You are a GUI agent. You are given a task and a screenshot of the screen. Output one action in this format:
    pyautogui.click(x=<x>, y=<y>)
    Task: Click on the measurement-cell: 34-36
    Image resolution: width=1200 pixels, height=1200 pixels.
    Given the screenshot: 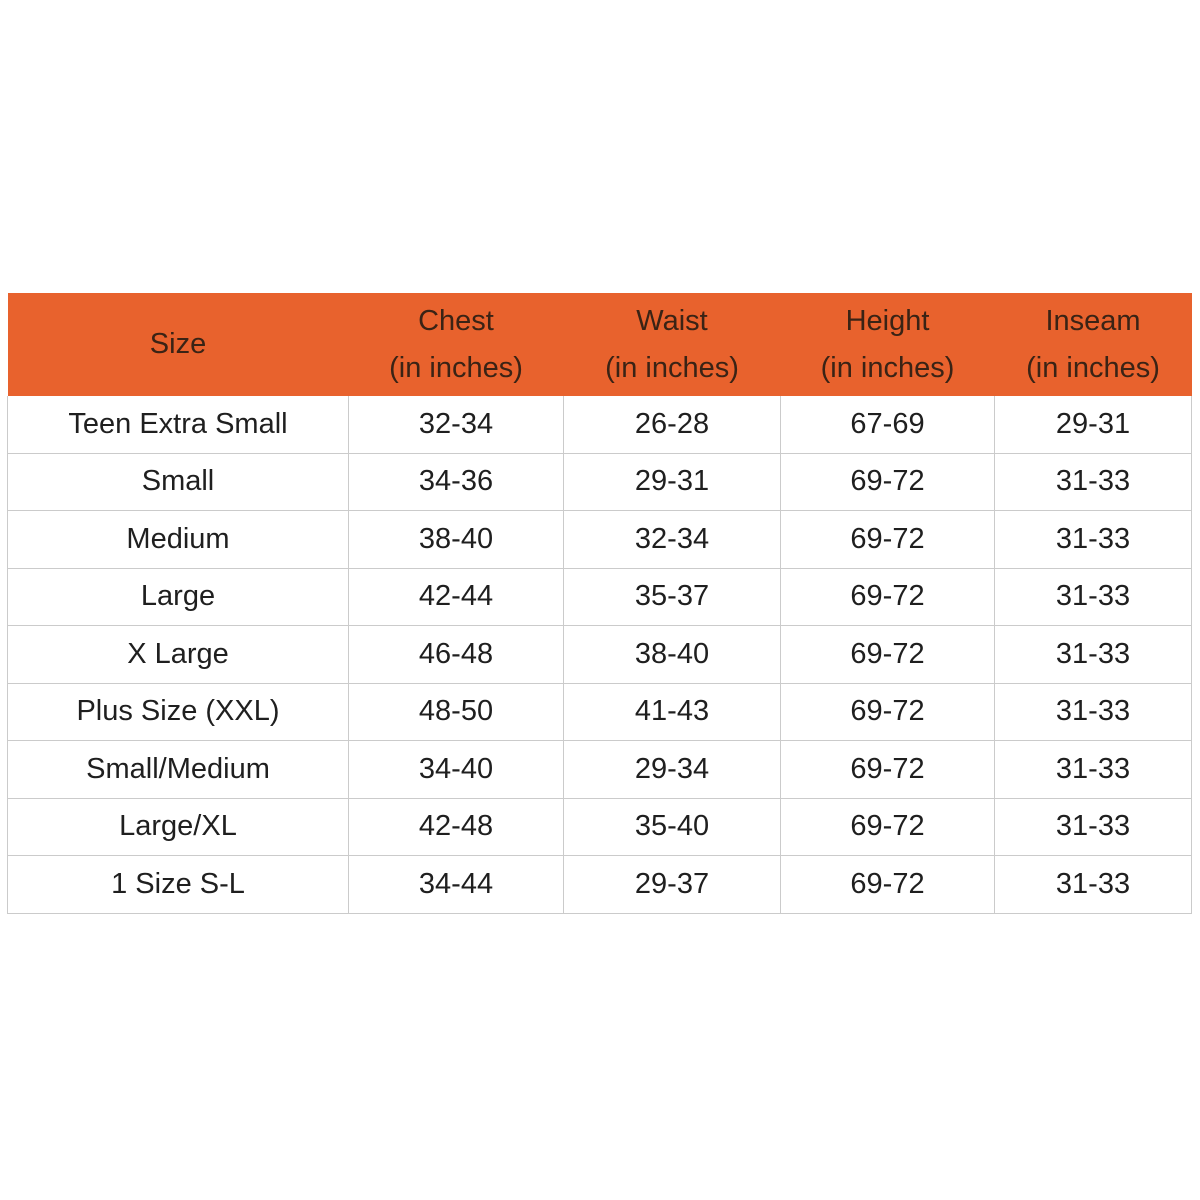 What is the action you would take?
    pyautogui.click(x=456, y=481)
    